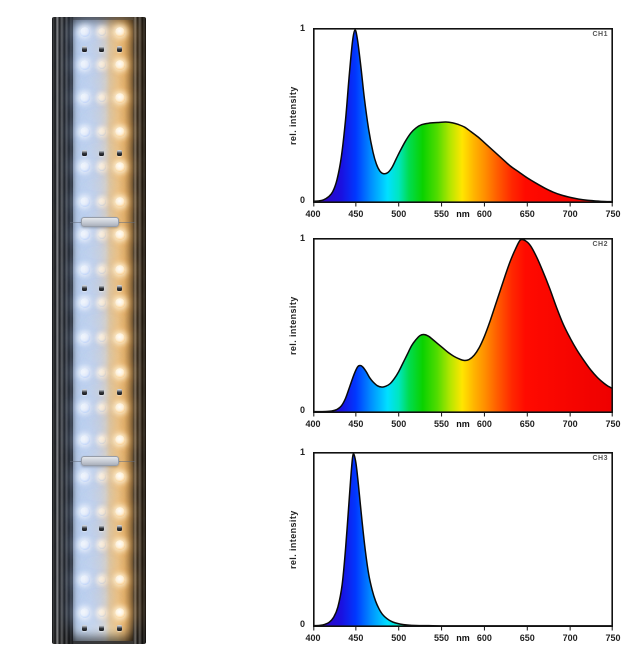 This screenshot has height=661, width=639. I want to click on plot-area: CH2, so click(463, 328).